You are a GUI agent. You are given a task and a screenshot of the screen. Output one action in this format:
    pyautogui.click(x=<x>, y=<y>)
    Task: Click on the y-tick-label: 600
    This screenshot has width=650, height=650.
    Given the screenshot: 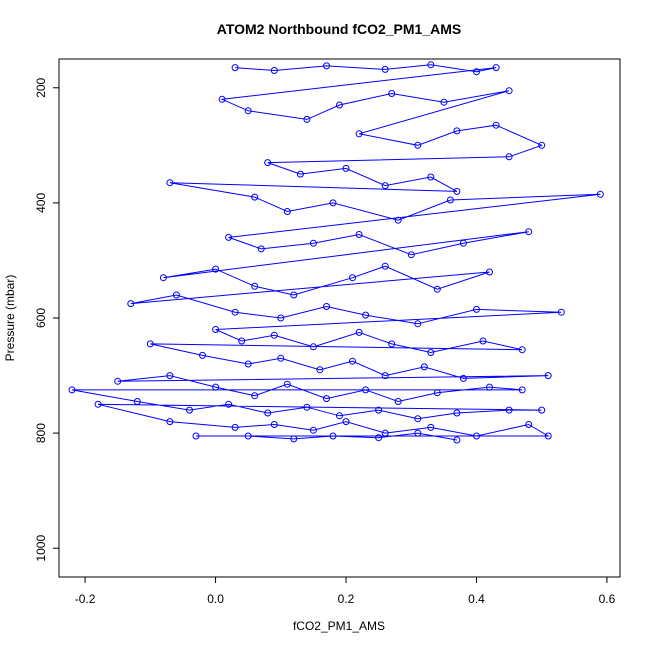 What is the action you would take?
    pyautogui.click(x=41, y=318)
    